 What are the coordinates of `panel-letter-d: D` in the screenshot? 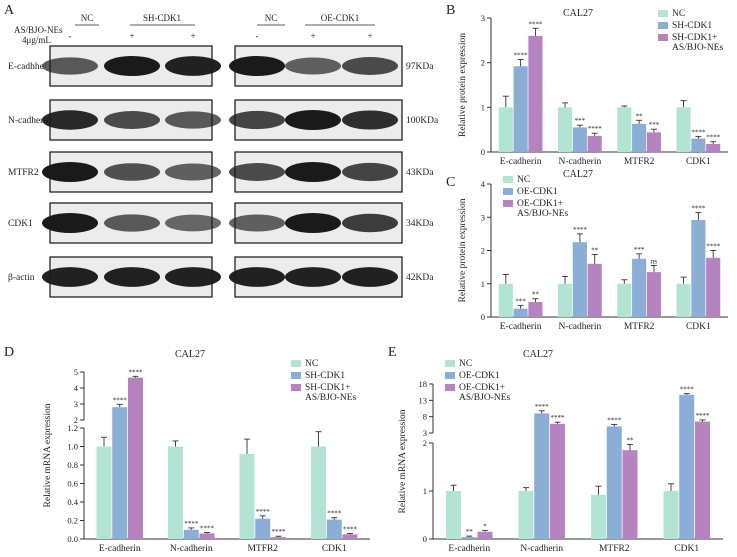 It's located at (9, 352).